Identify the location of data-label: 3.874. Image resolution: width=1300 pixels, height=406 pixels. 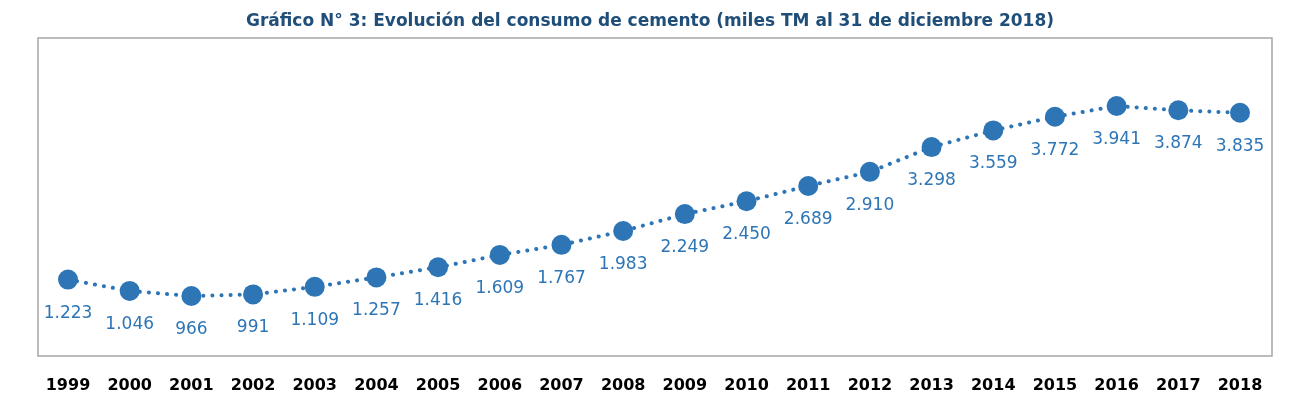
(1178, 142).